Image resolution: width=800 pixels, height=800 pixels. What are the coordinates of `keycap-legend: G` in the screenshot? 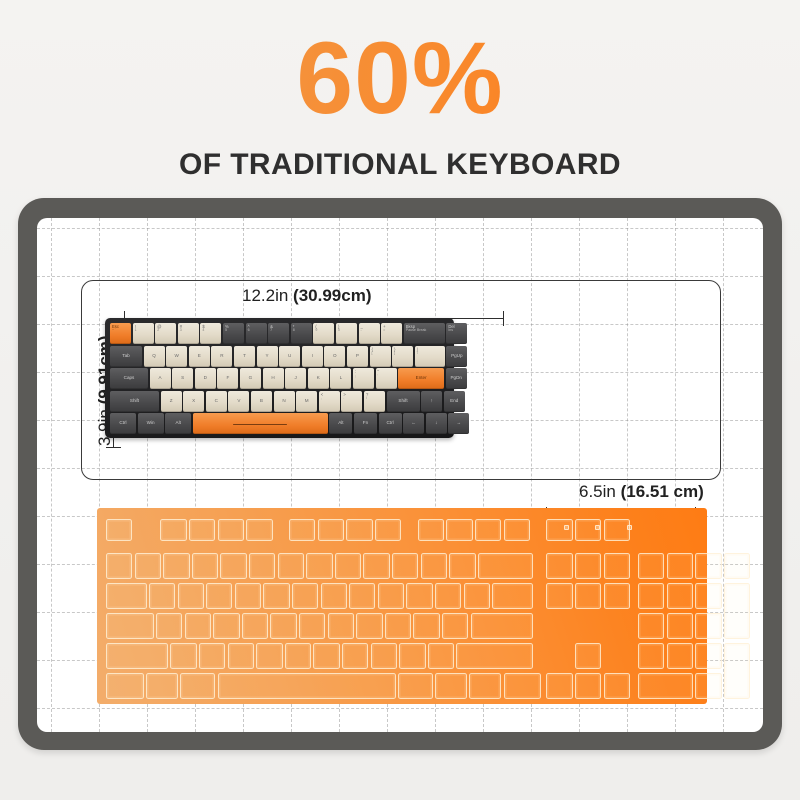 It's located at (250, 378).